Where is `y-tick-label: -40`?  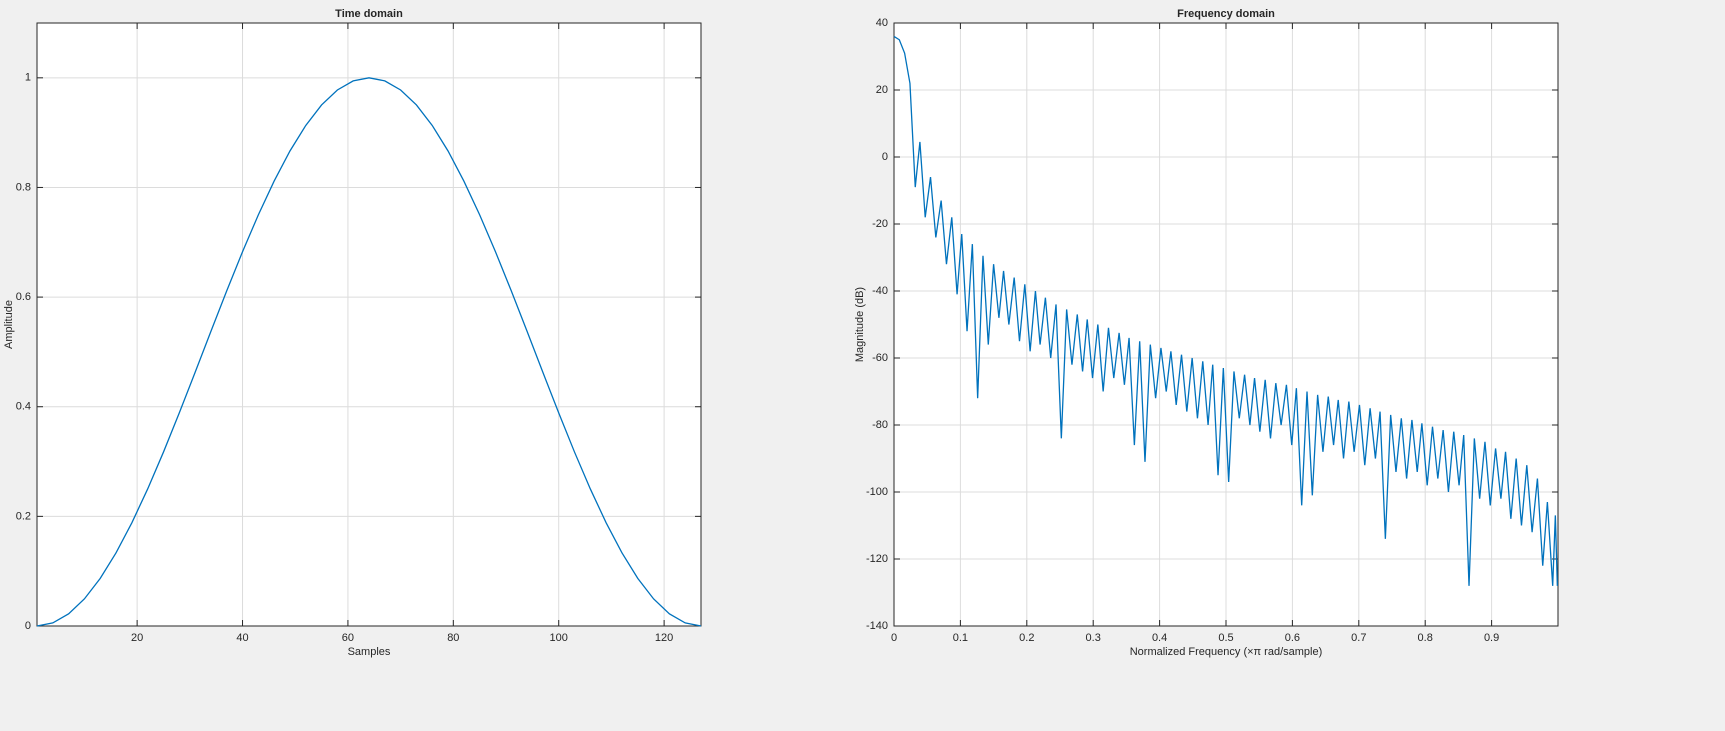 y-tick-label: -40 is located at coordinates (880, 291).